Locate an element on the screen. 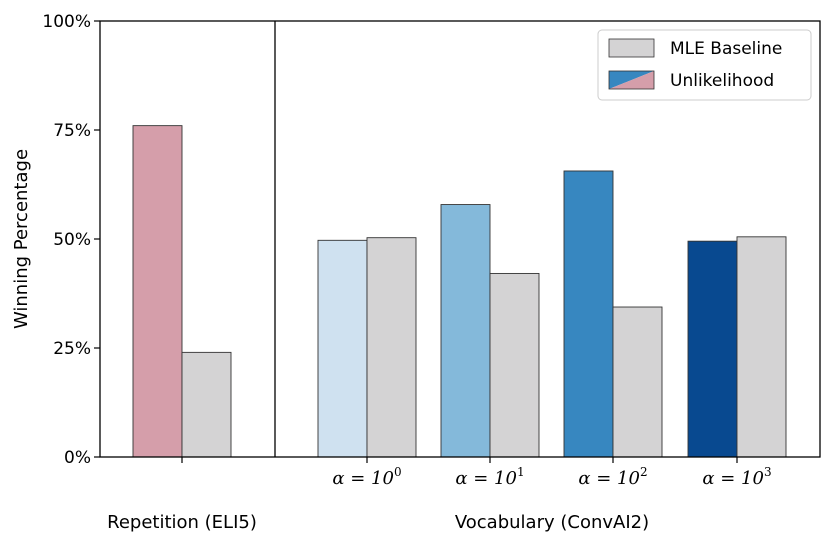 The width and height of the screenshot is (831, 545). group-label: Repetition (ELI5) is located at coordinates (182, 522).